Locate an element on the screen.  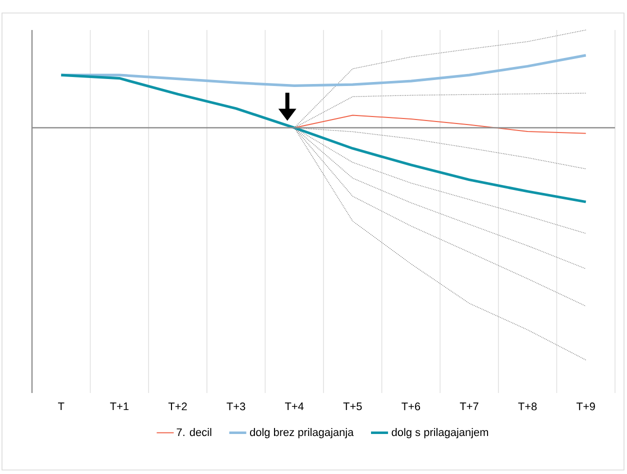
x-tick-label: T+9 is located at coordinates (585, 406).